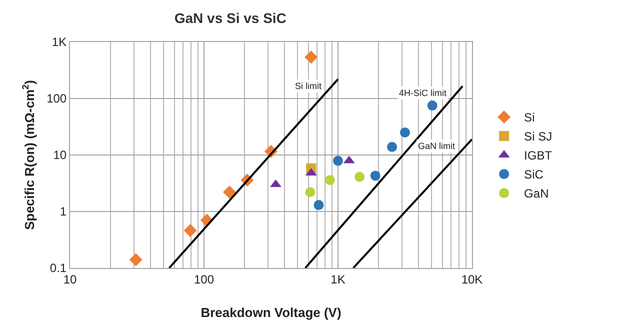 The width and height of the screenshot is (640, 330). I want to click on chart-title: GaN vs Si vs SiC, so click(230, 18).